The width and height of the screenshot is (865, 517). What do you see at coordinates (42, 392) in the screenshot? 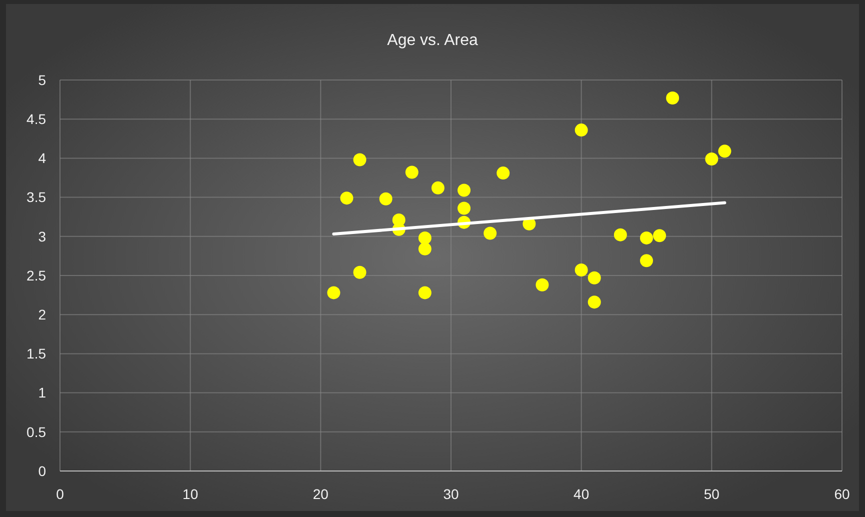
I see `y-tick-label: 1` at bounding box center [42, 392].